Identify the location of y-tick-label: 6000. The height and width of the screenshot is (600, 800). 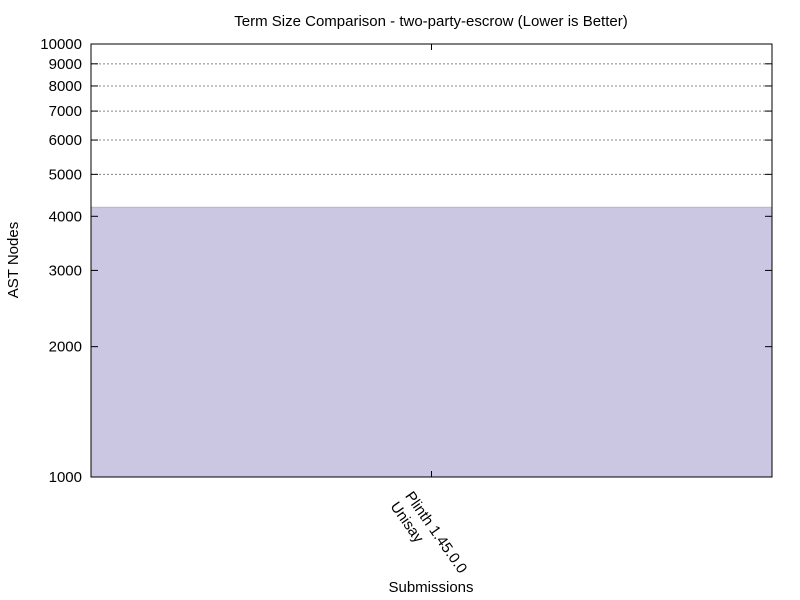
(65, 140).